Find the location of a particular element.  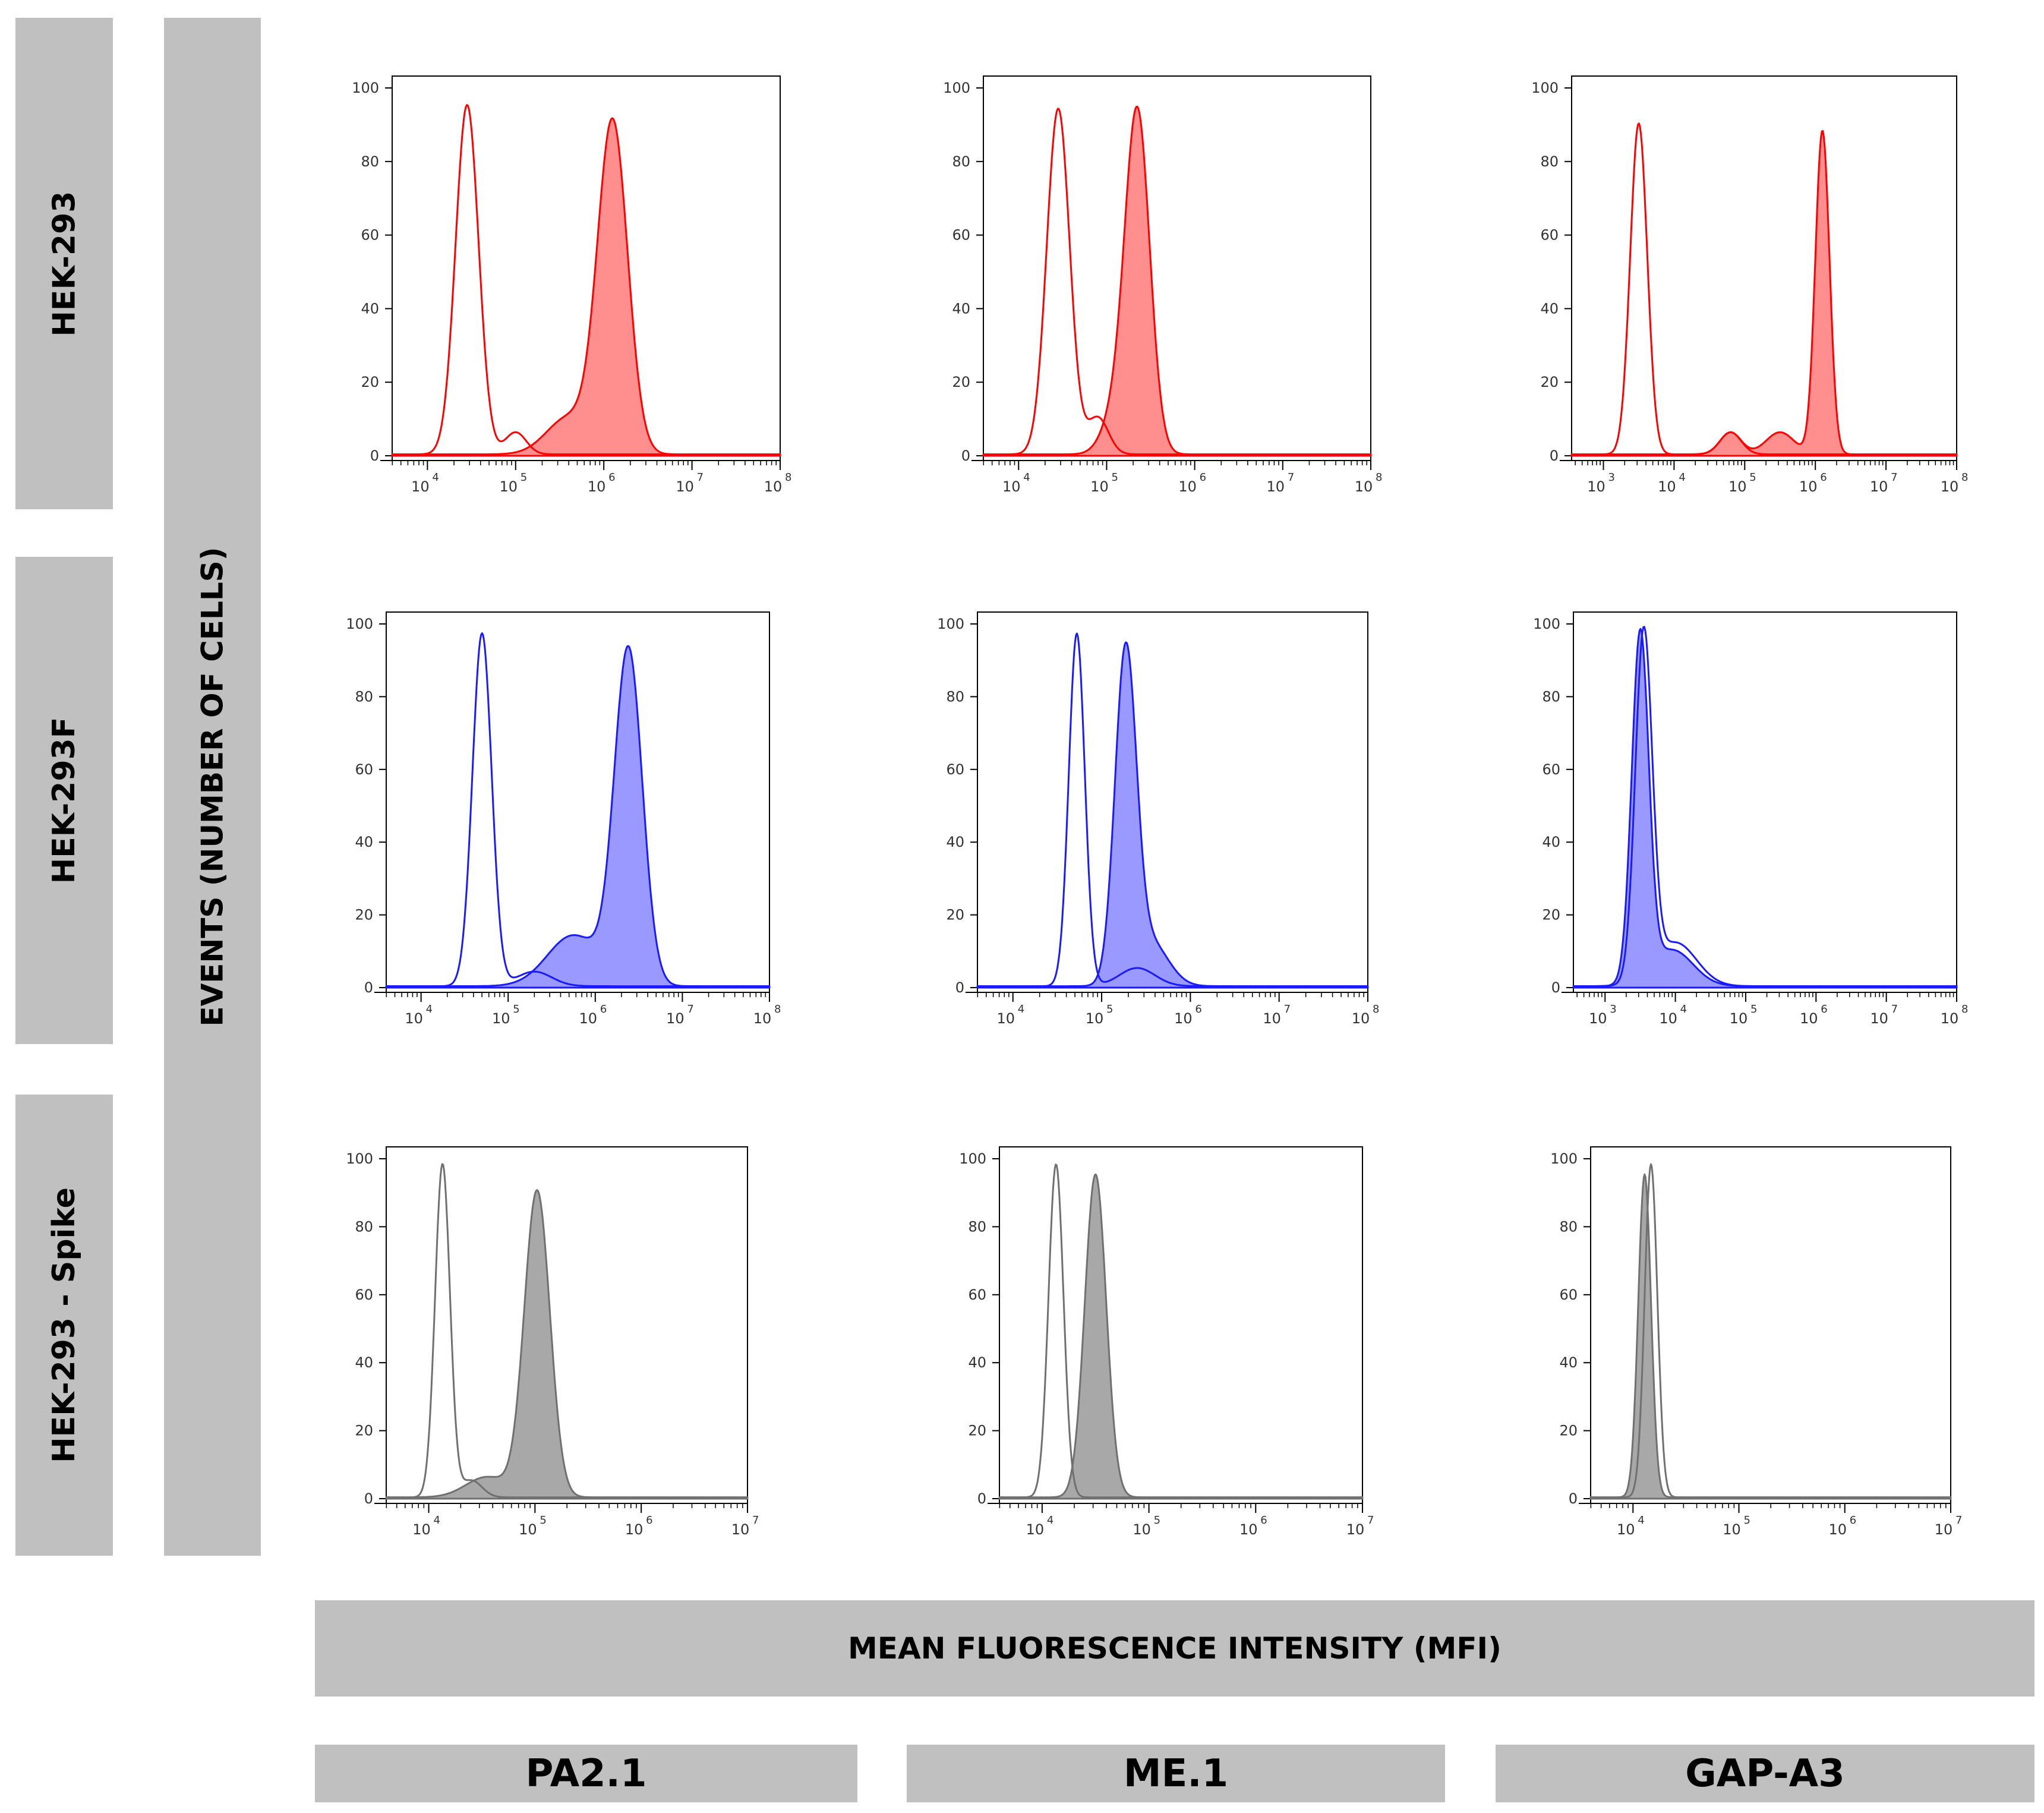

row-label-band-0: HEK-293 is located at coordinates (64, 263).